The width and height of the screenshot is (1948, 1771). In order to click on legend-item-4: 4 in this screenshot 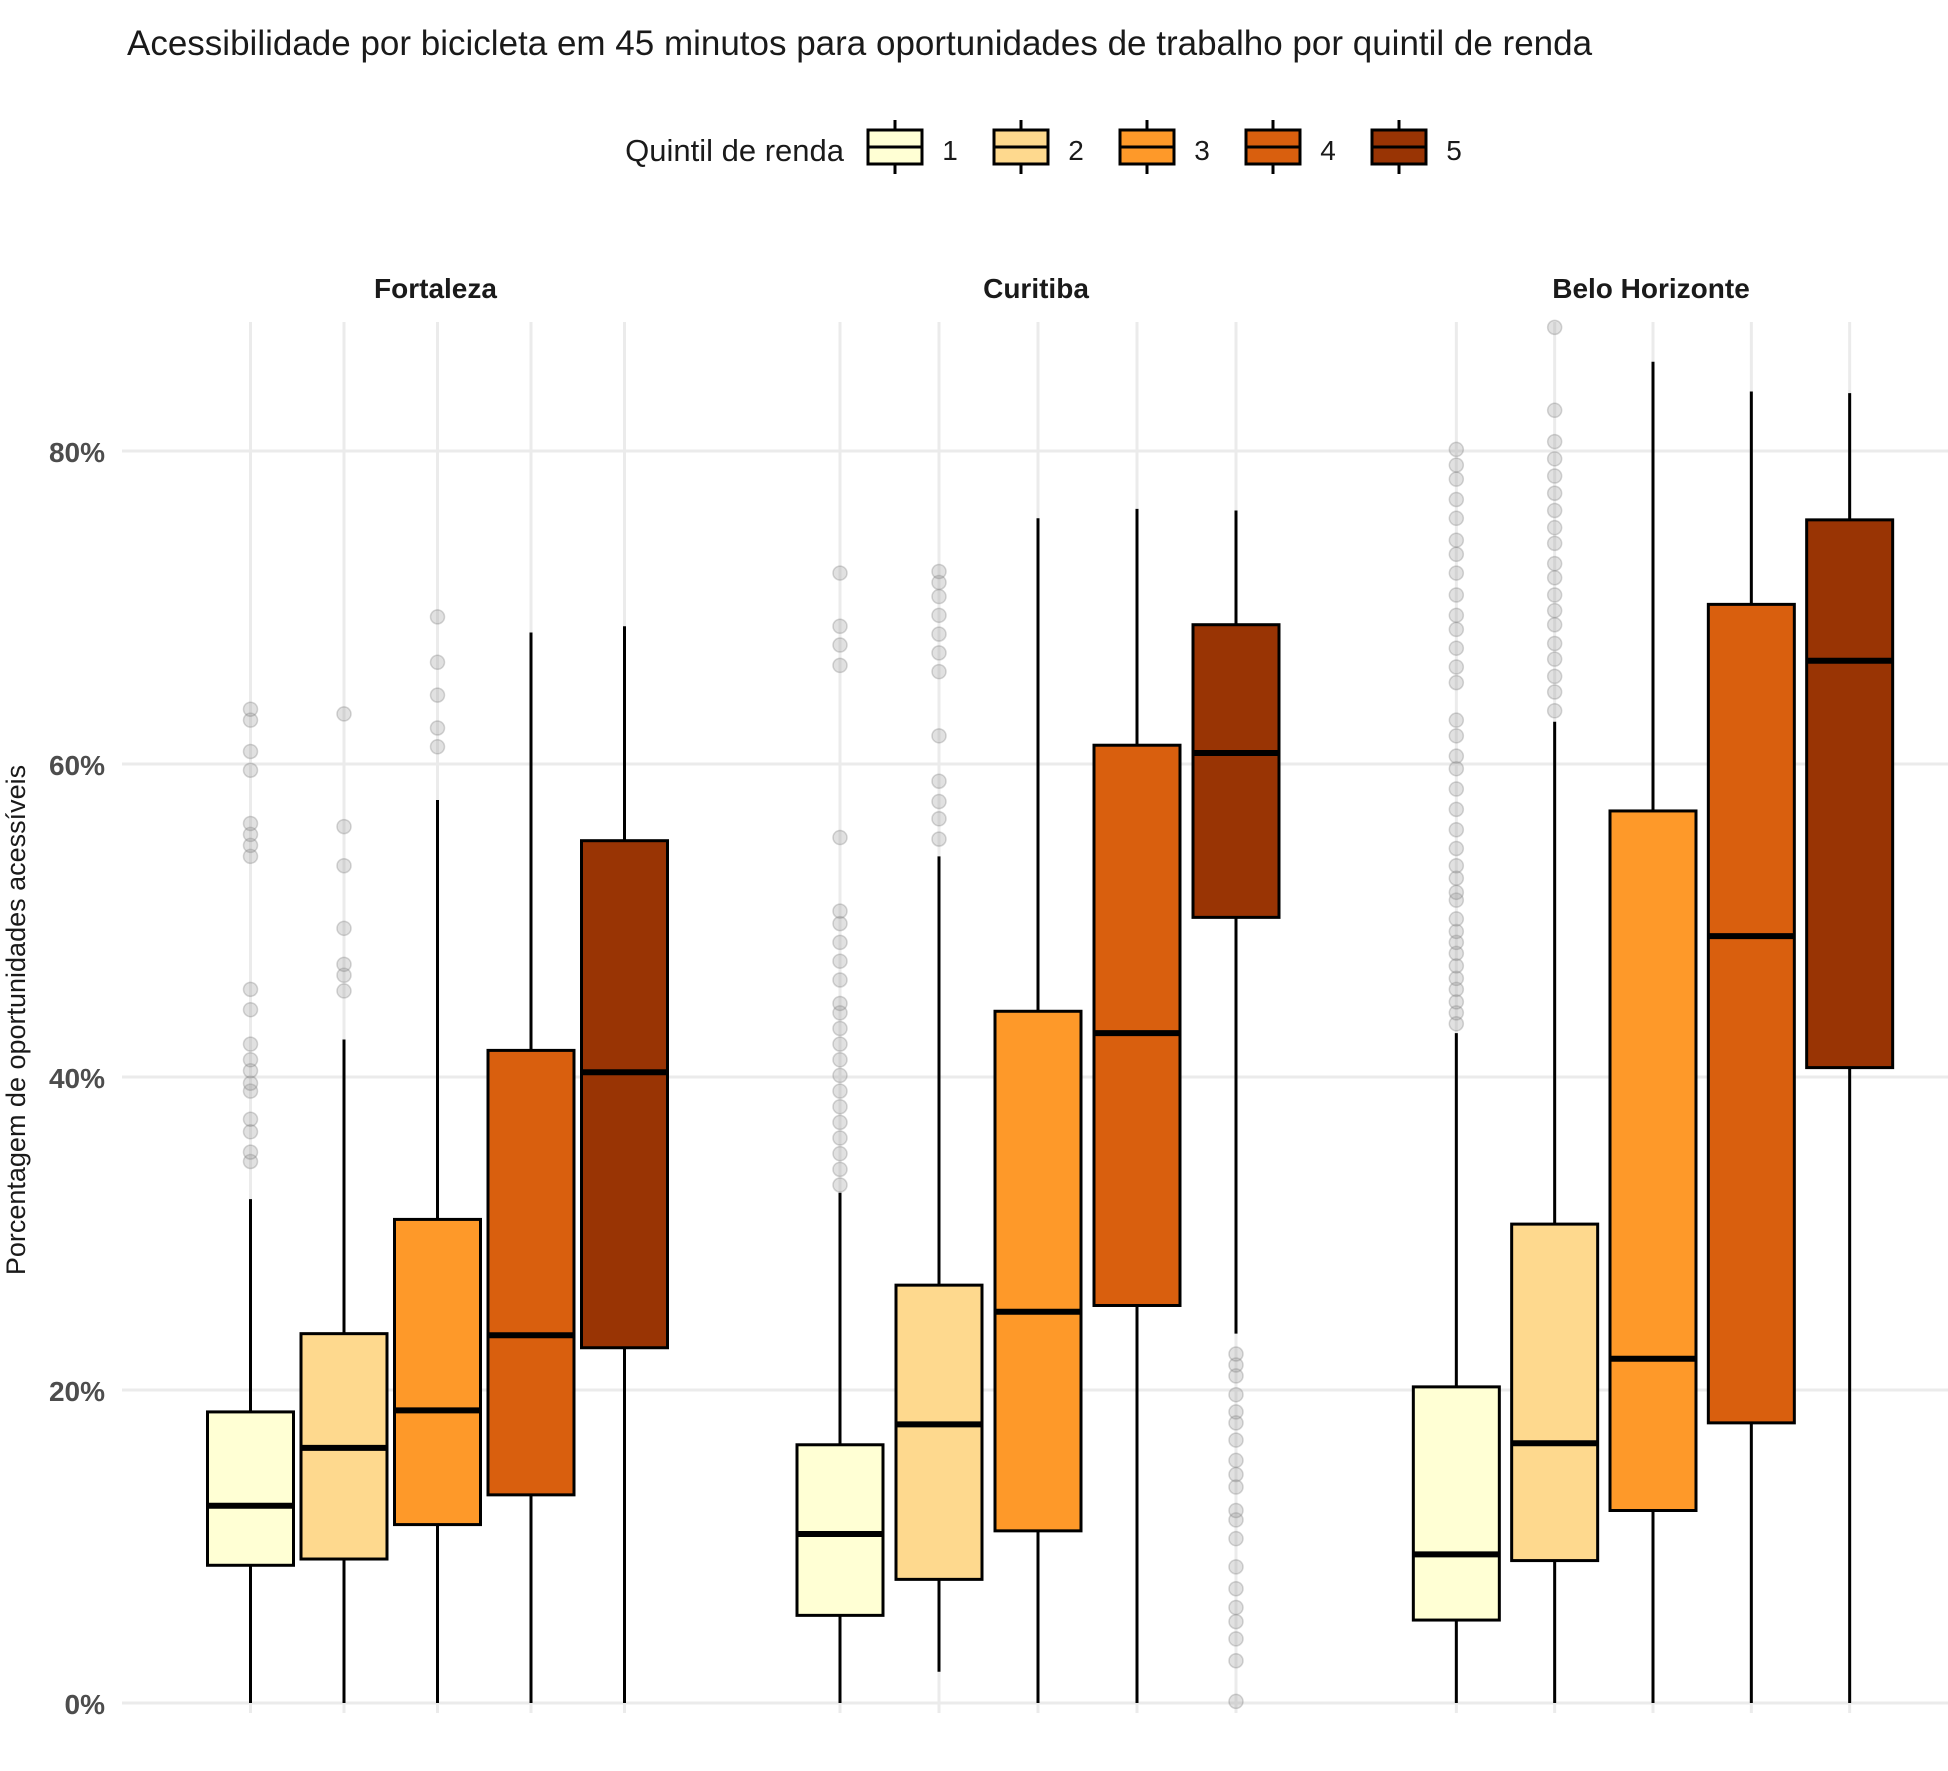, I will do `click(1290, 147)`.